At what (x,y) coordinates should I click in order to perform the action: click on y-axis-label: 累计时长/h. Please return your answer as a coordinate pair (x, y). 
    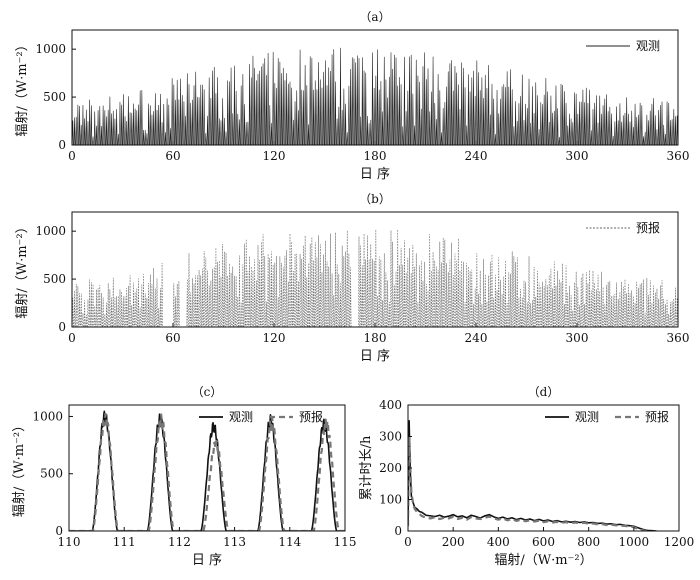
    Looking at the image, I should click on (366, 467).